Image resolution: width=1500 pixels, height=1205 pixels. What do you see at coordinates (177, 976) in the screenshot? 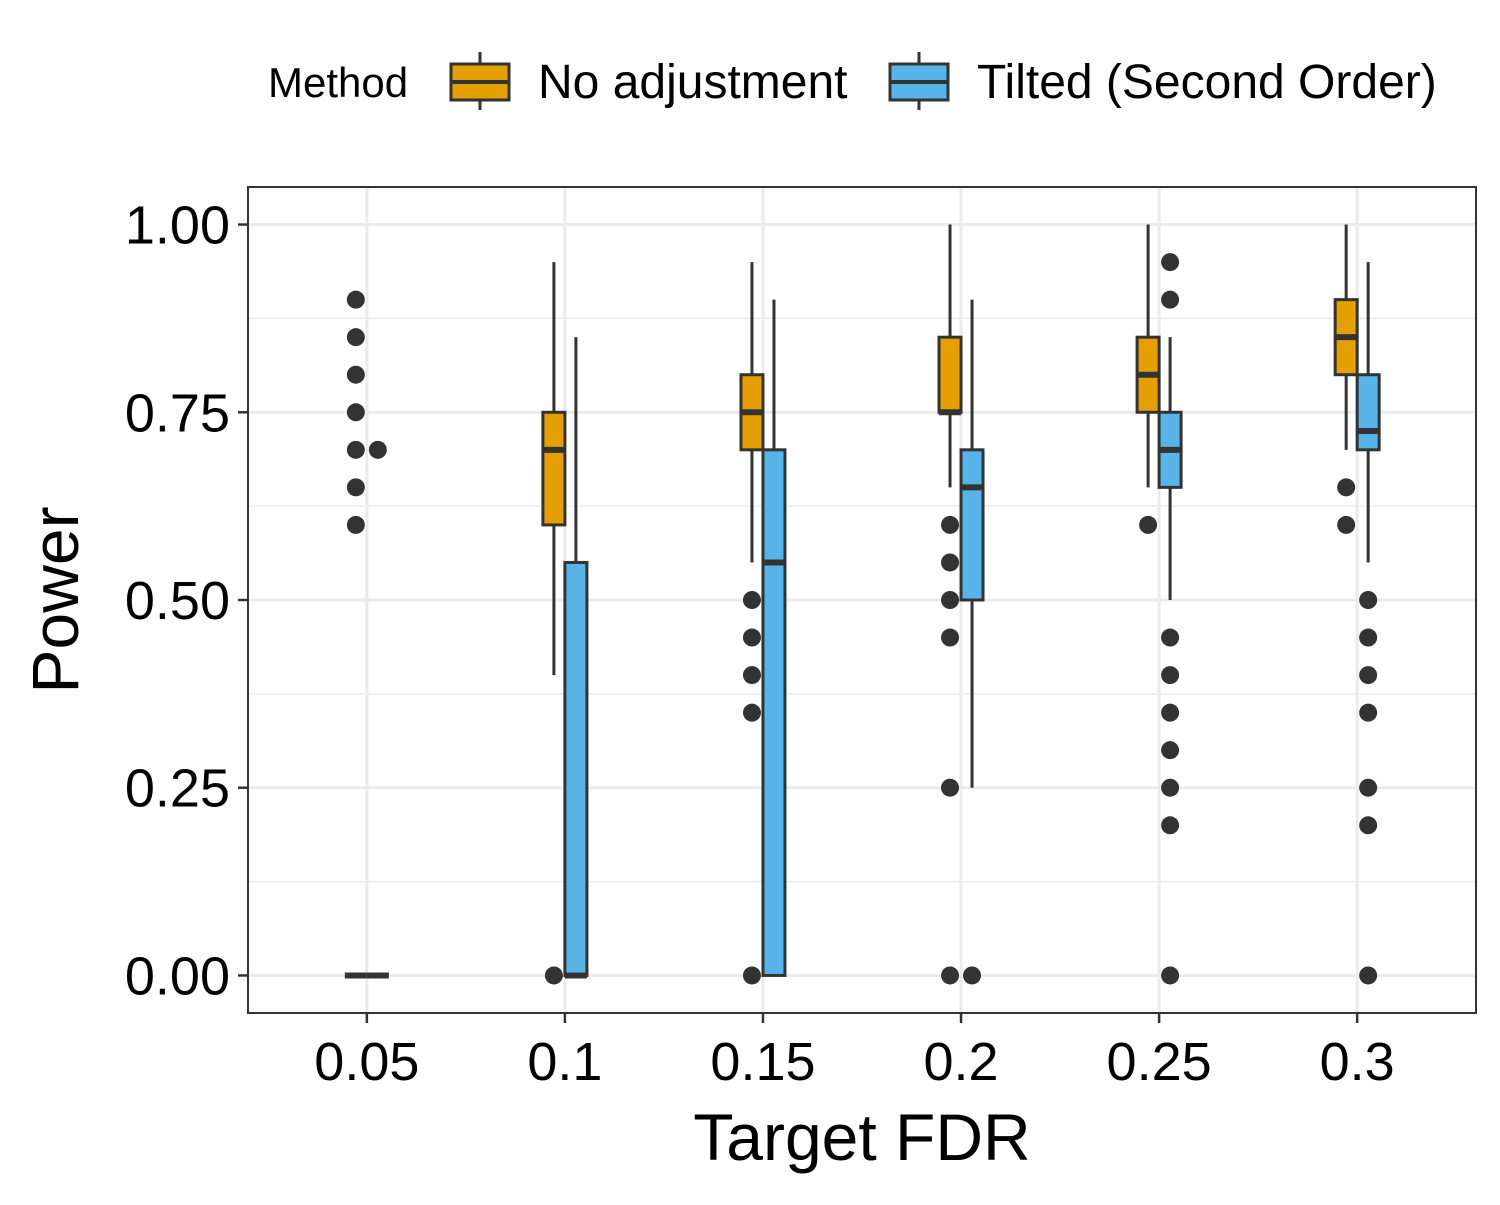
I see `y-tick-label: 0.00` at bounding box center [177, 976].